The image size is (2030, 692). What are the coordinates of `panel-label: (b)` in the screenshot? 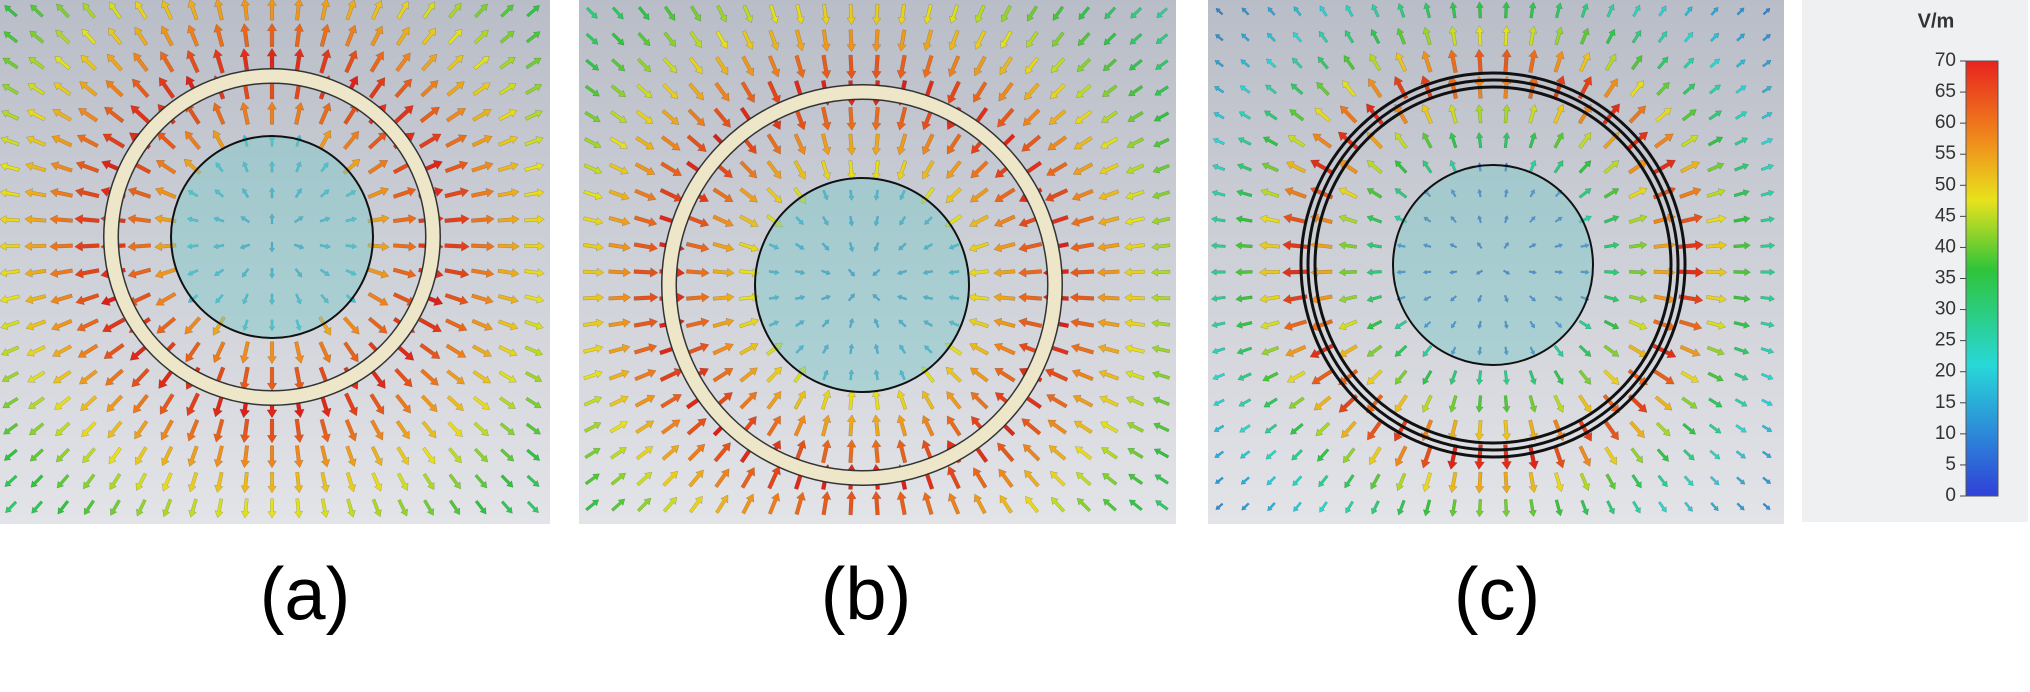 It's located at (866, 594).